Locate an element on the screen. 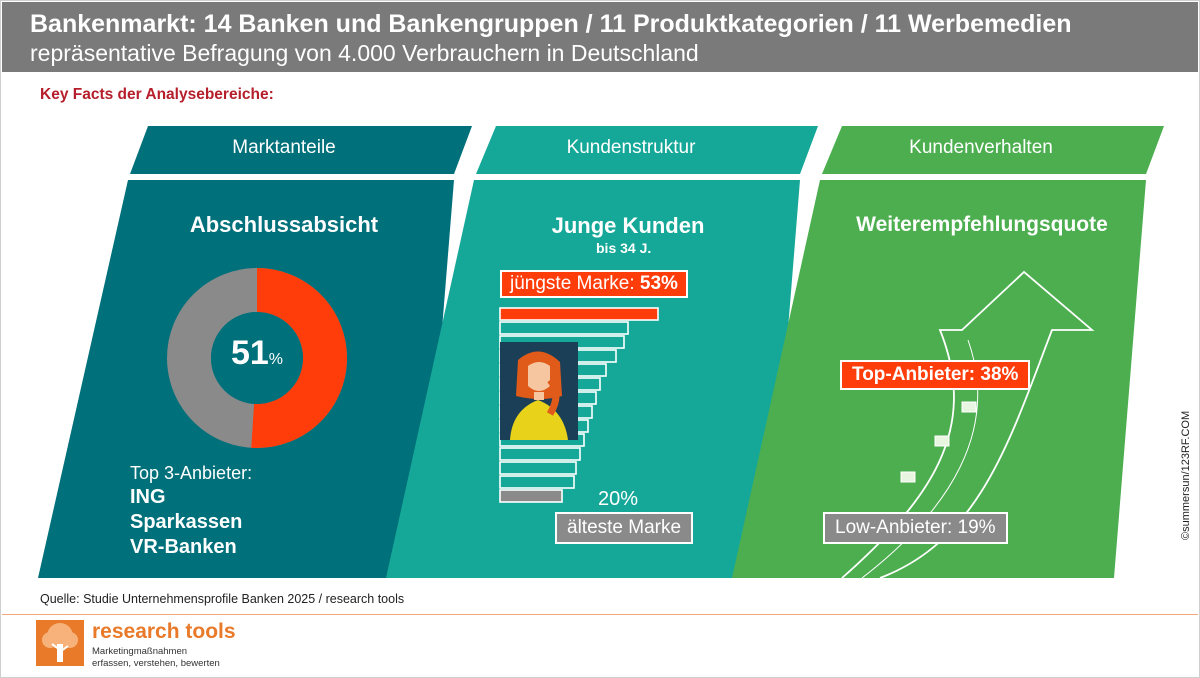 The width and height of the screenshot is (1200, 678). top-provider-badge: Top-Anbieter: 38% is located at coordinates (935, 375).